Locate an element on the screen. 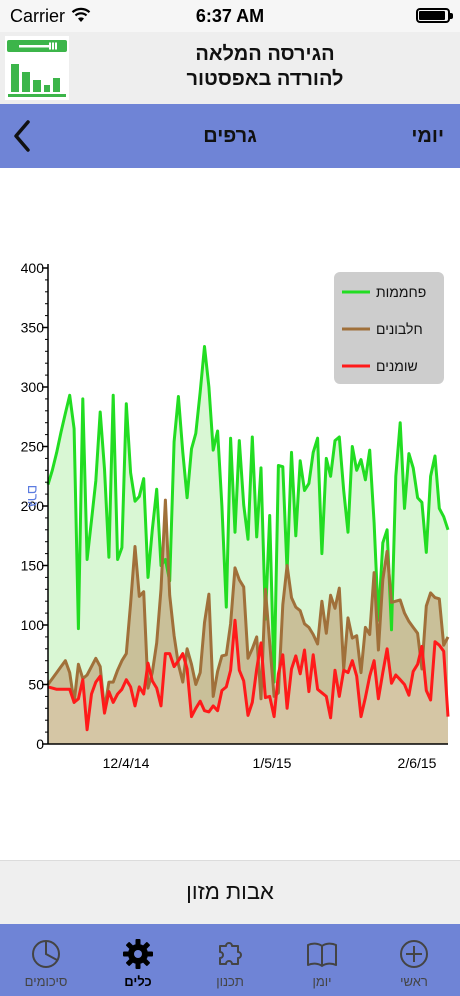  x-tick-label: 1/5/15 is located at coordinates (272, 763).